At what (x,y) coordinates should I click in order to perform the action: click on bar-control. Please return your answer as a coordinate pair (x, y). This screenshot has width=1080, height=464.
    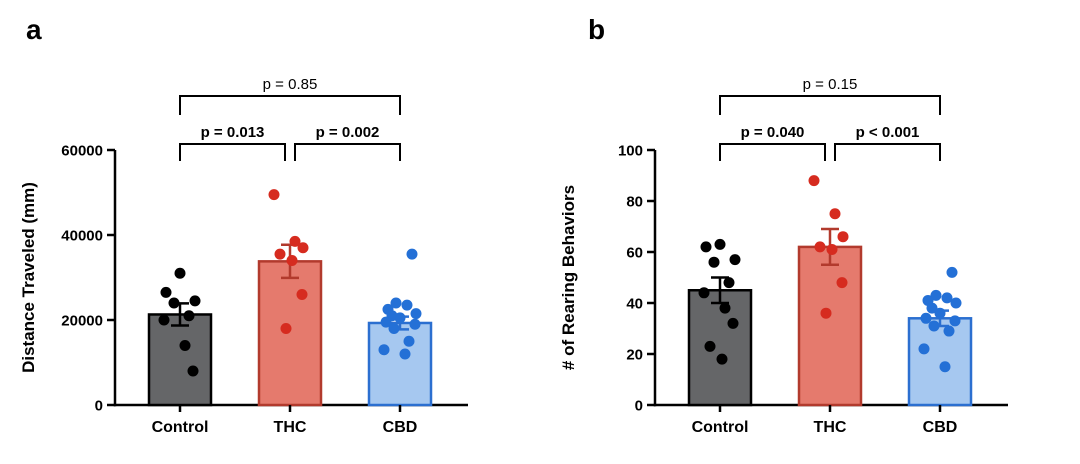
    Looking at the image, I should click on (180, 360).